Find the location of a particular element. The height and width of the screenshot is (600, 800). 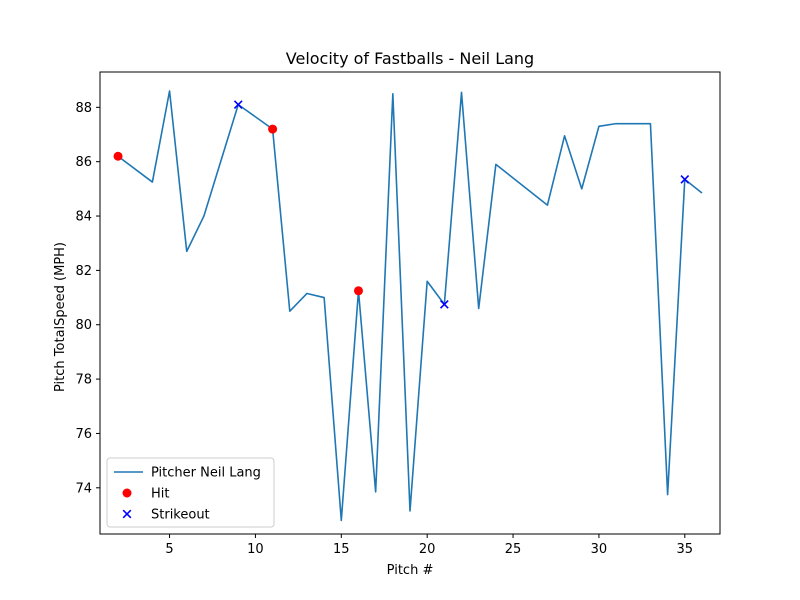

y-axis-label: Pitch TotalSpeed (MPH) is located at coordinates (60, 317).